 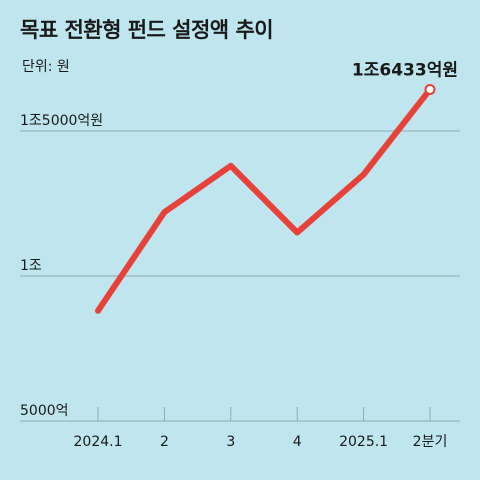 I want to click on x-tick-label: 2024.1, so click(x=98, y=442).